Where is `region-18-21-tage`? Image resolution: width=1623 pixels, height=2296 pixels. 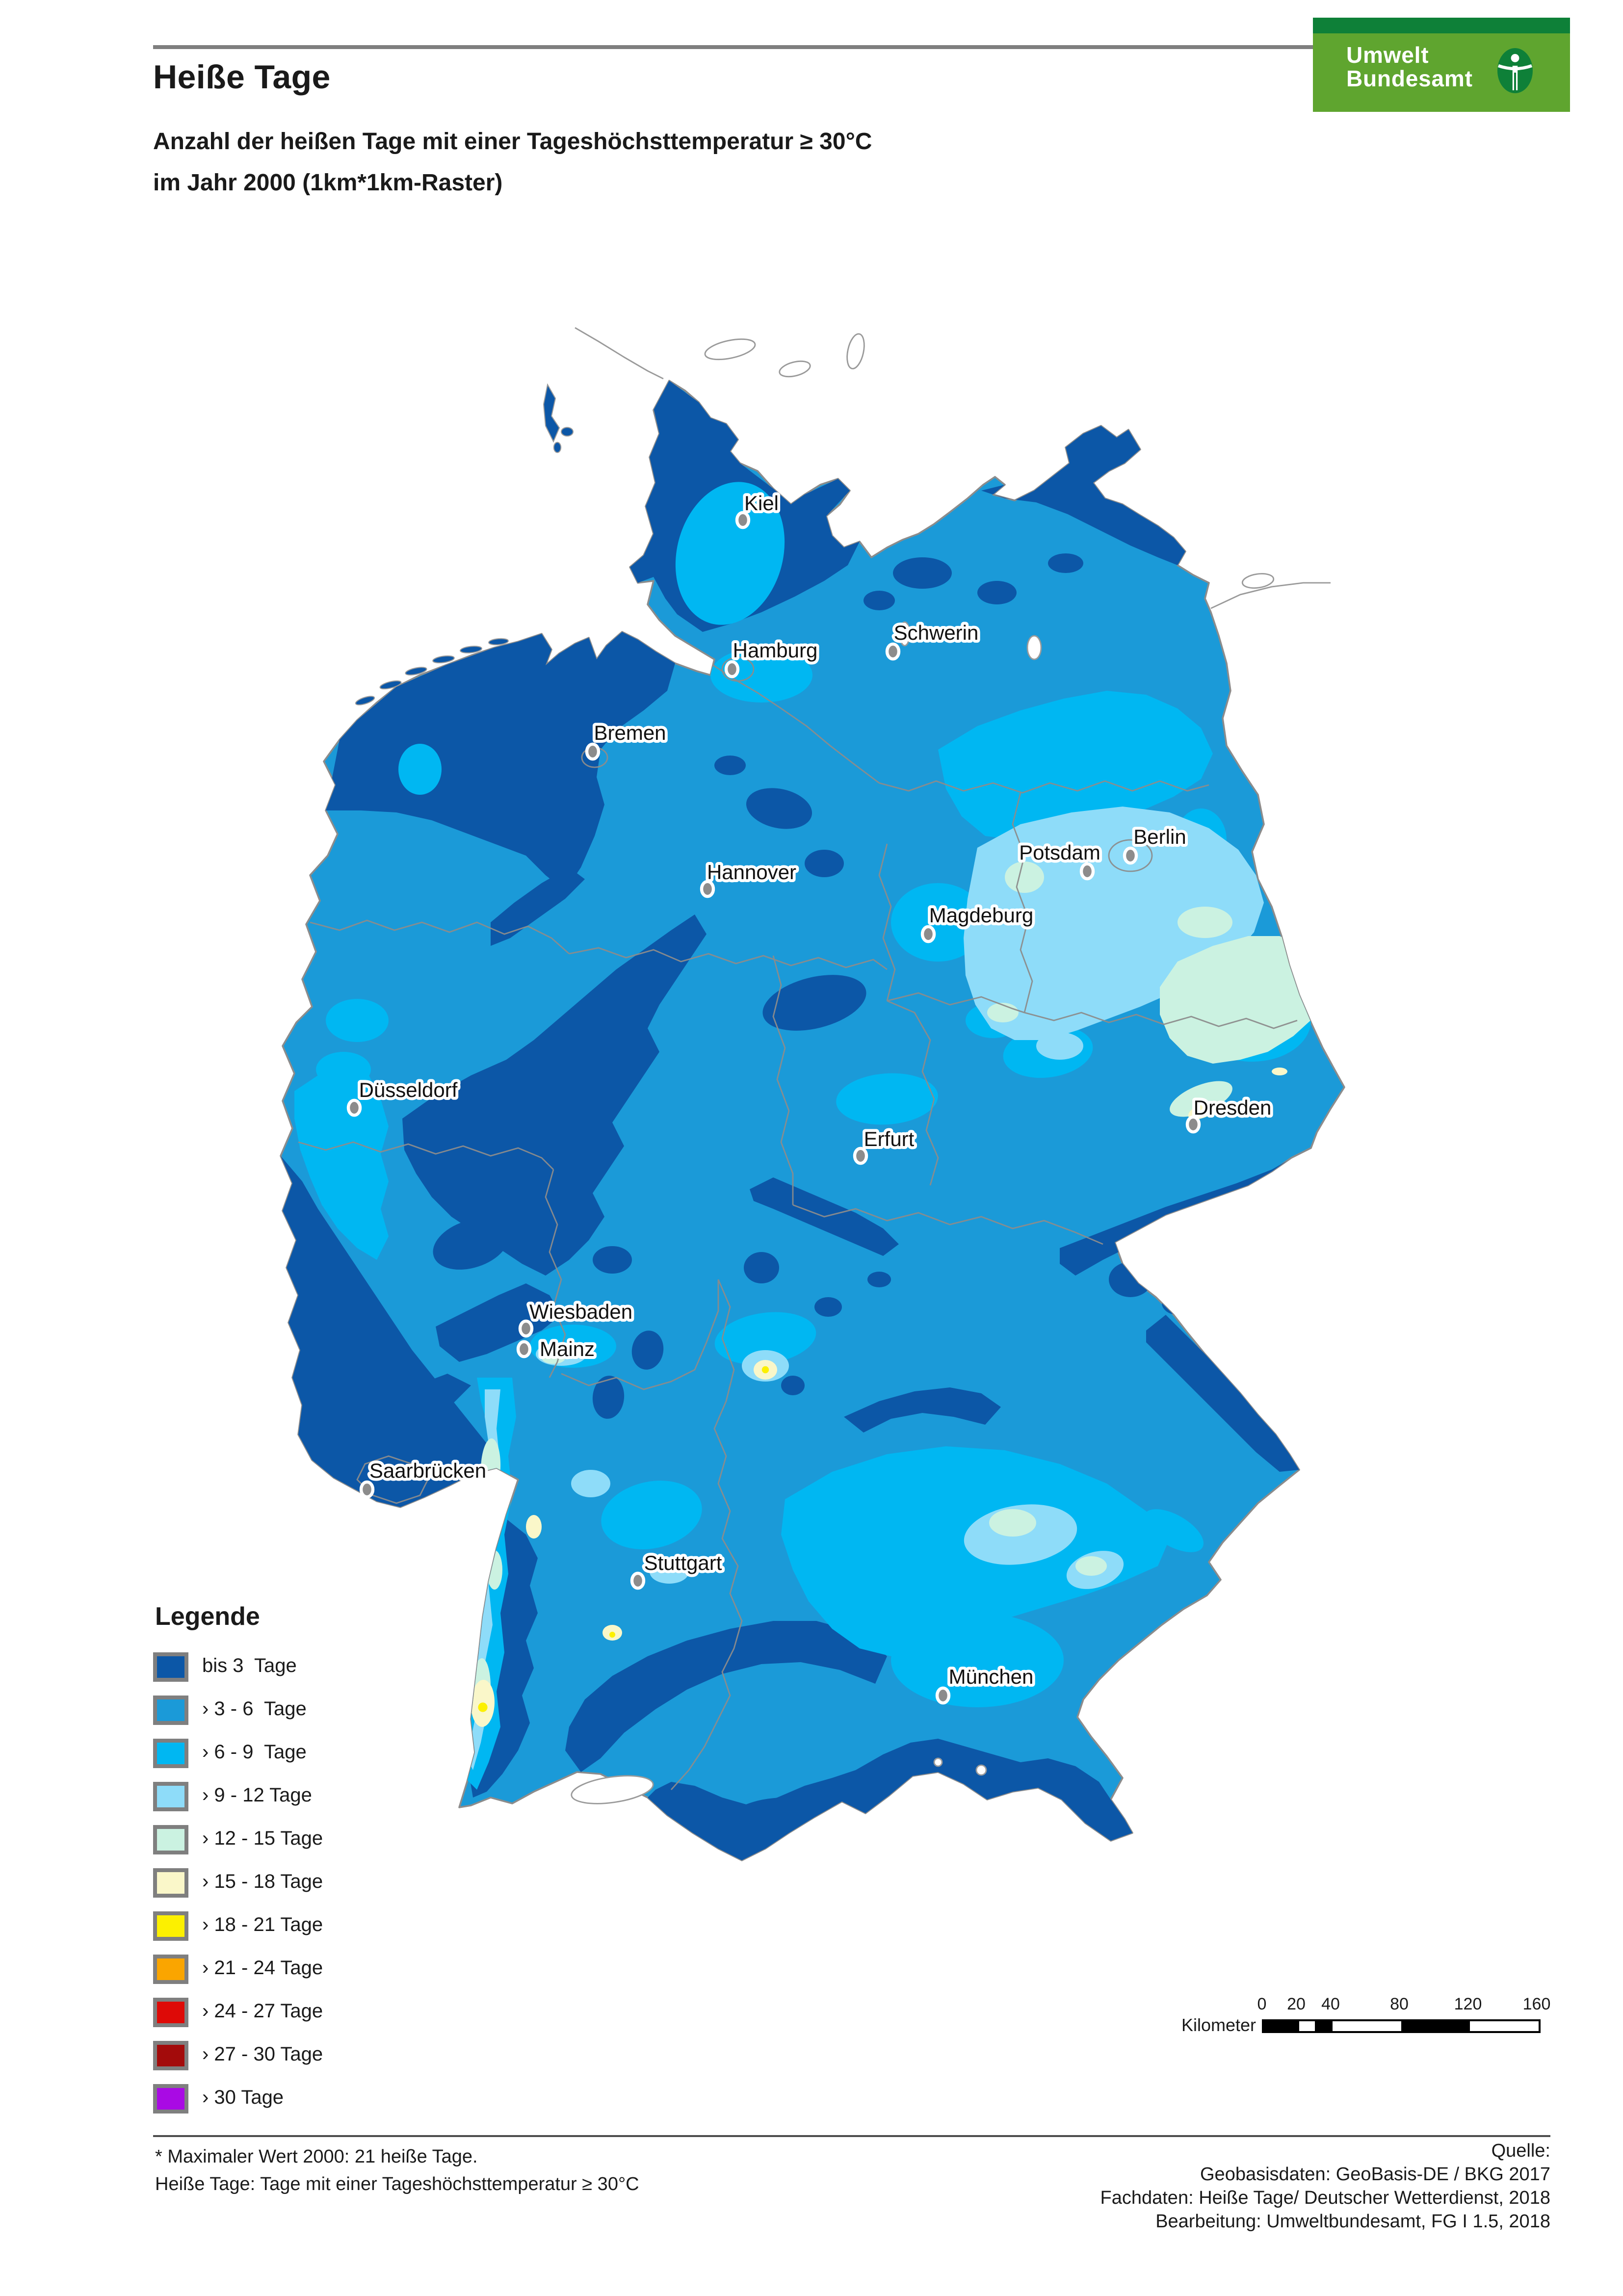
region-18-21-tage is located at coordinates (842, 1411).